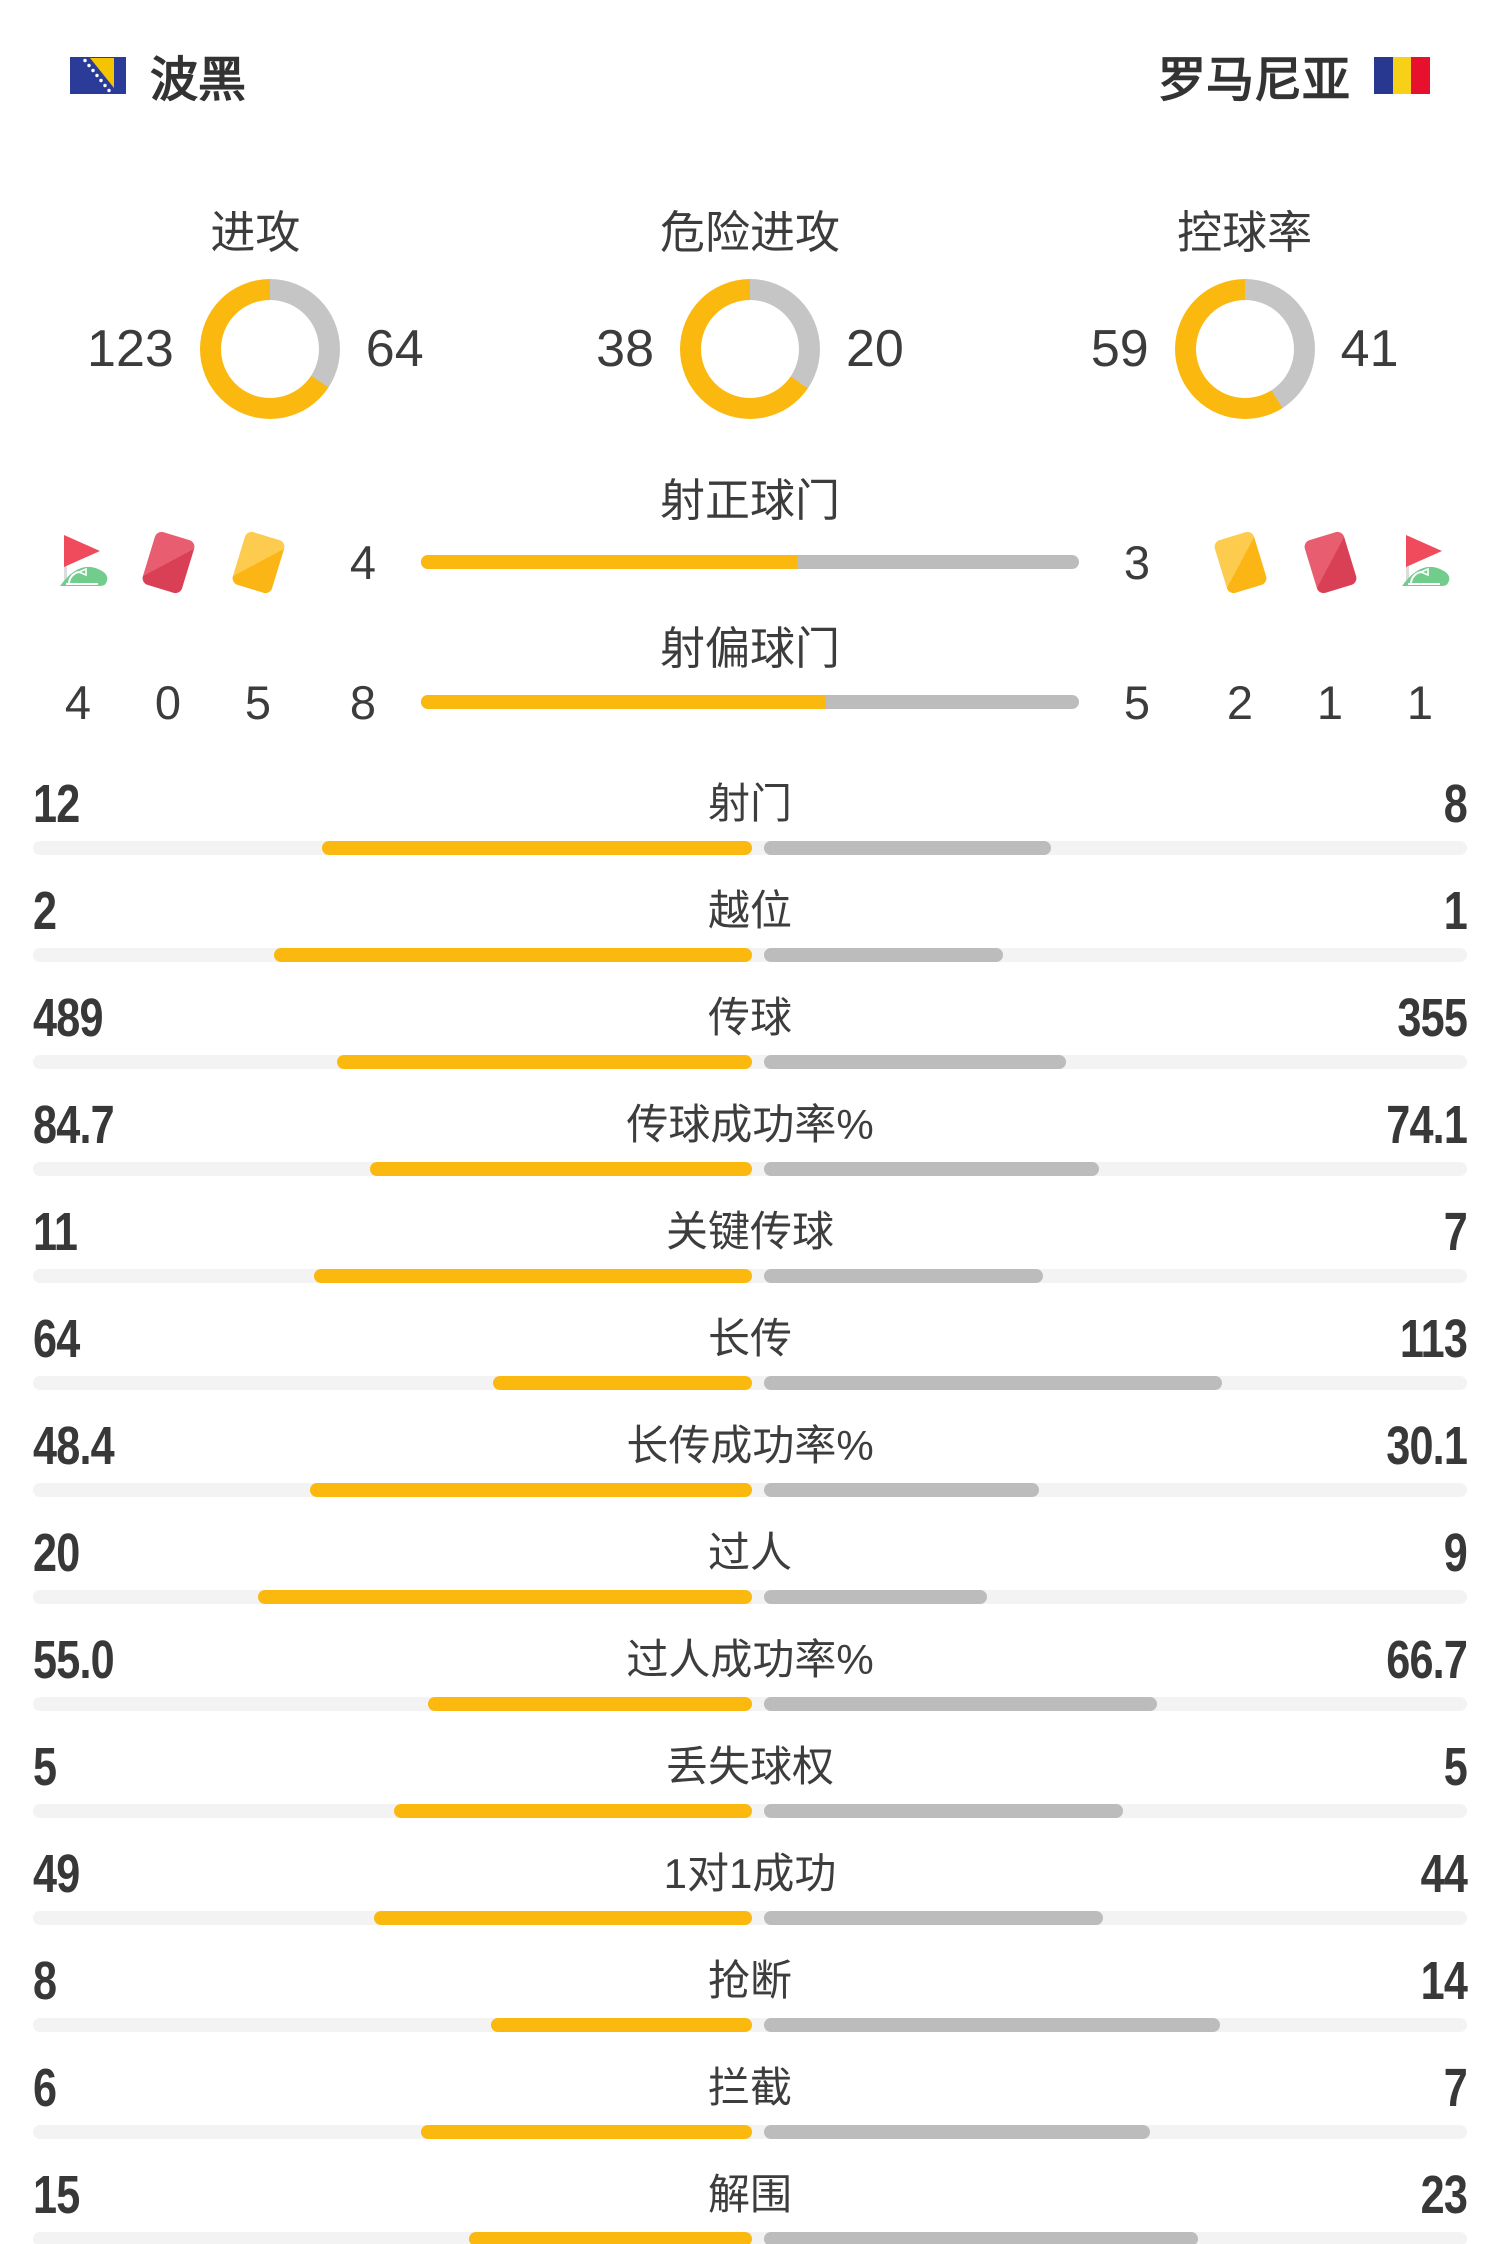  I want to click on team-away-name: 罗马尼亚, so click(1253, 80).